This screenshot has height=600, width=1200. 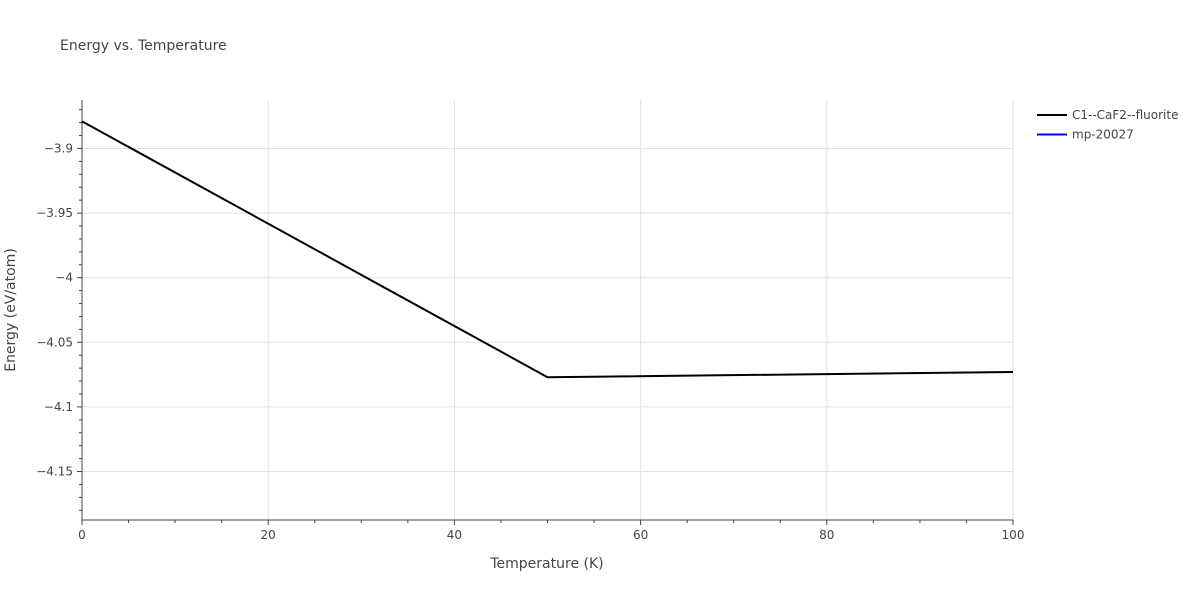 What do you see at coordinates (1107, 125) in the screenshot?
I see `legend: C1--CaF2--fluorite mp-20027` at bounding box center [1107, 125].